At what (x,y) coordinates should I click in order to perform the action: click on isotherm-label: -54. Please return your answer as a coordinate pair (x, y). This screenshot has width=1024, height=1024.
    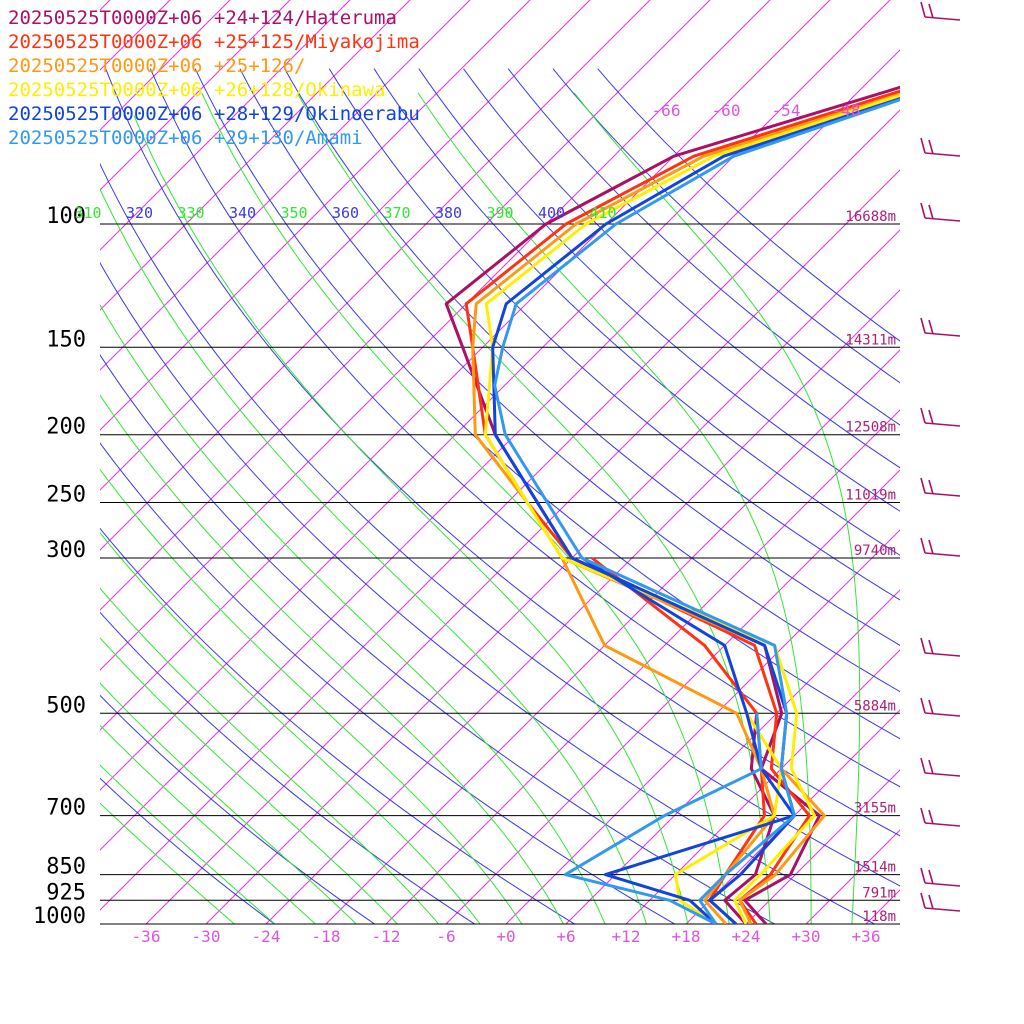
    Looking at the image, I should click on (786, 110).